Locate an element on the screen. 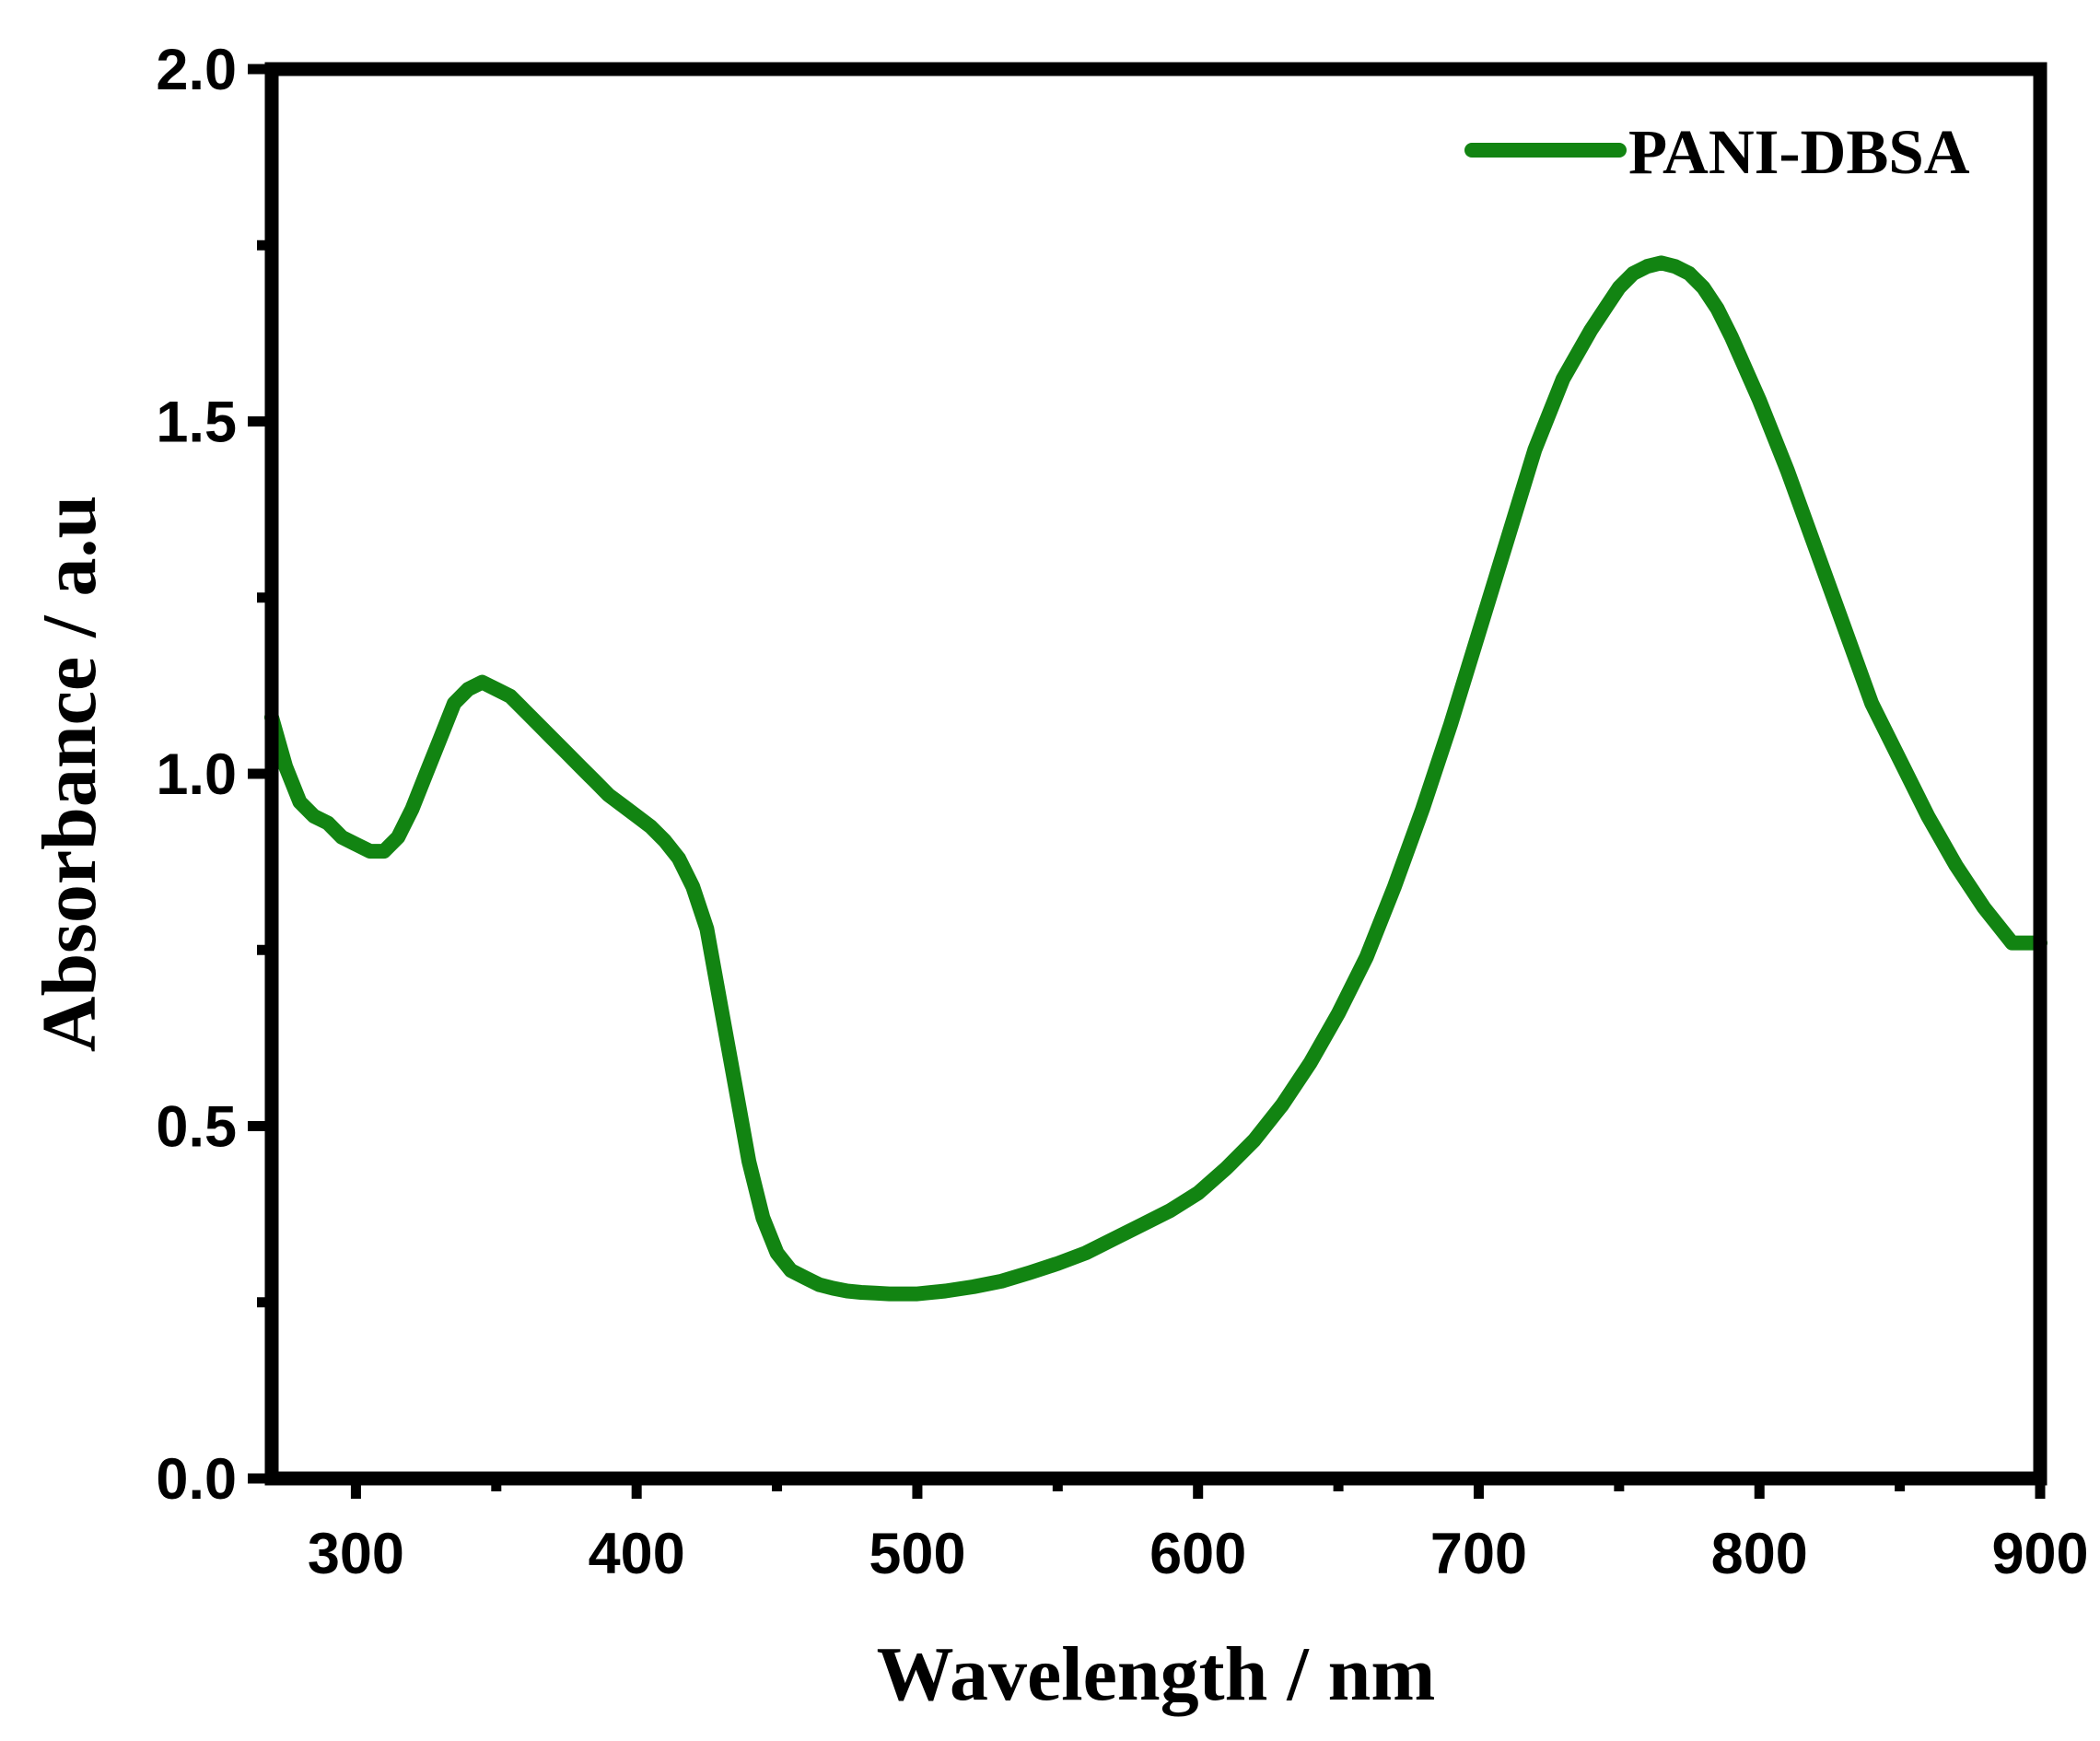  x-tick-label: 300 is located at coordinates (356, 1554).